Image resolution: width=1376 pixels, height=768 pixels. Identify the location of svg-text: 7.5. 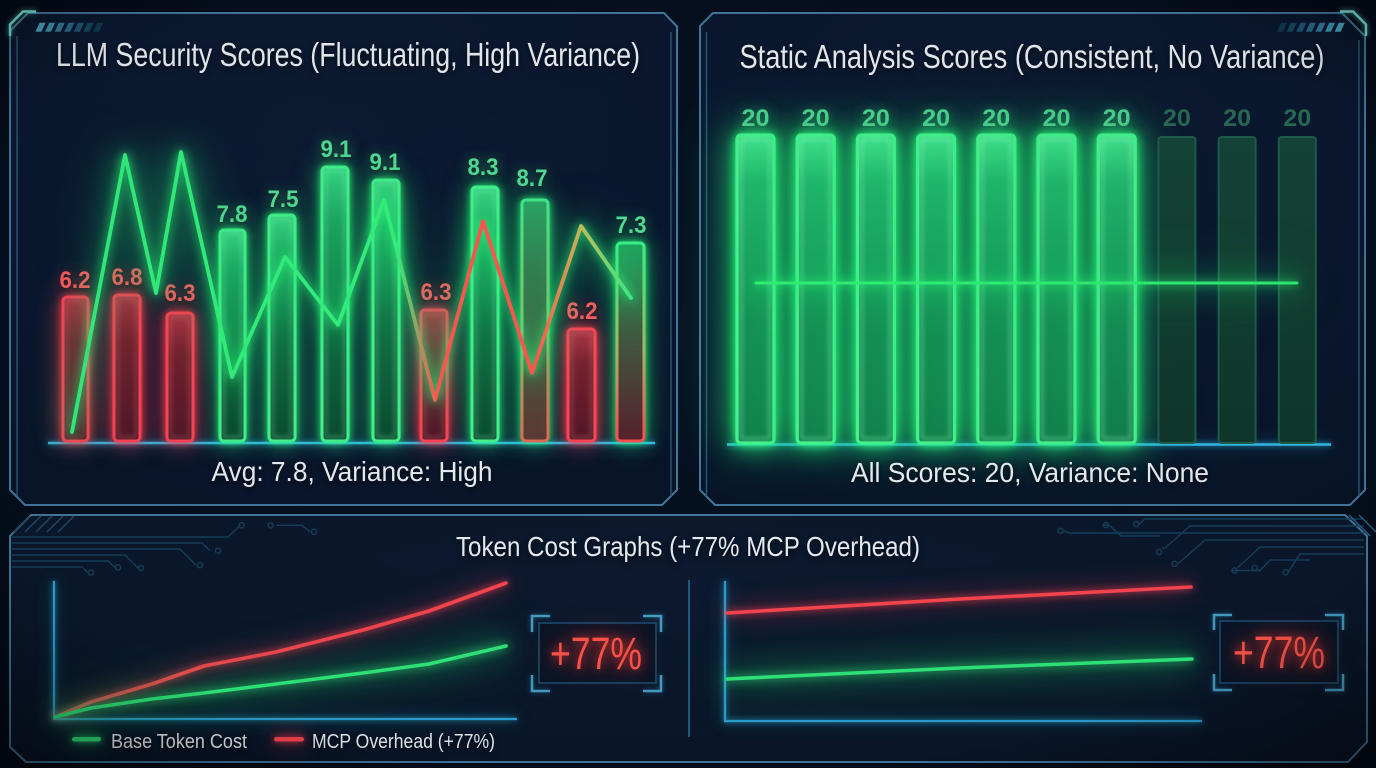
(283, 199).